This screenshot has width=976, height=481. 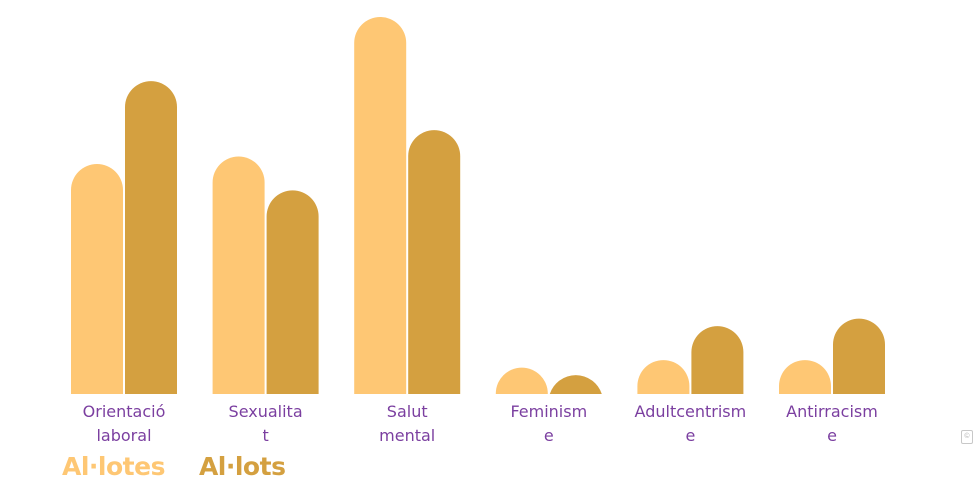 I want to click on category-label-1: Sexualita t, so click(x=266, y=423).